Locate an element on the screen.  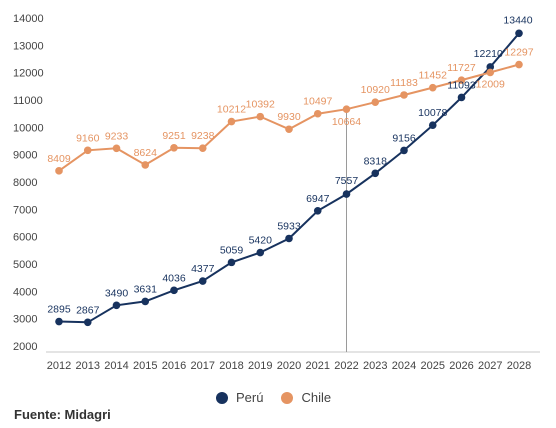
x-tick-label: 2012 is located at coordinates (59, 366).